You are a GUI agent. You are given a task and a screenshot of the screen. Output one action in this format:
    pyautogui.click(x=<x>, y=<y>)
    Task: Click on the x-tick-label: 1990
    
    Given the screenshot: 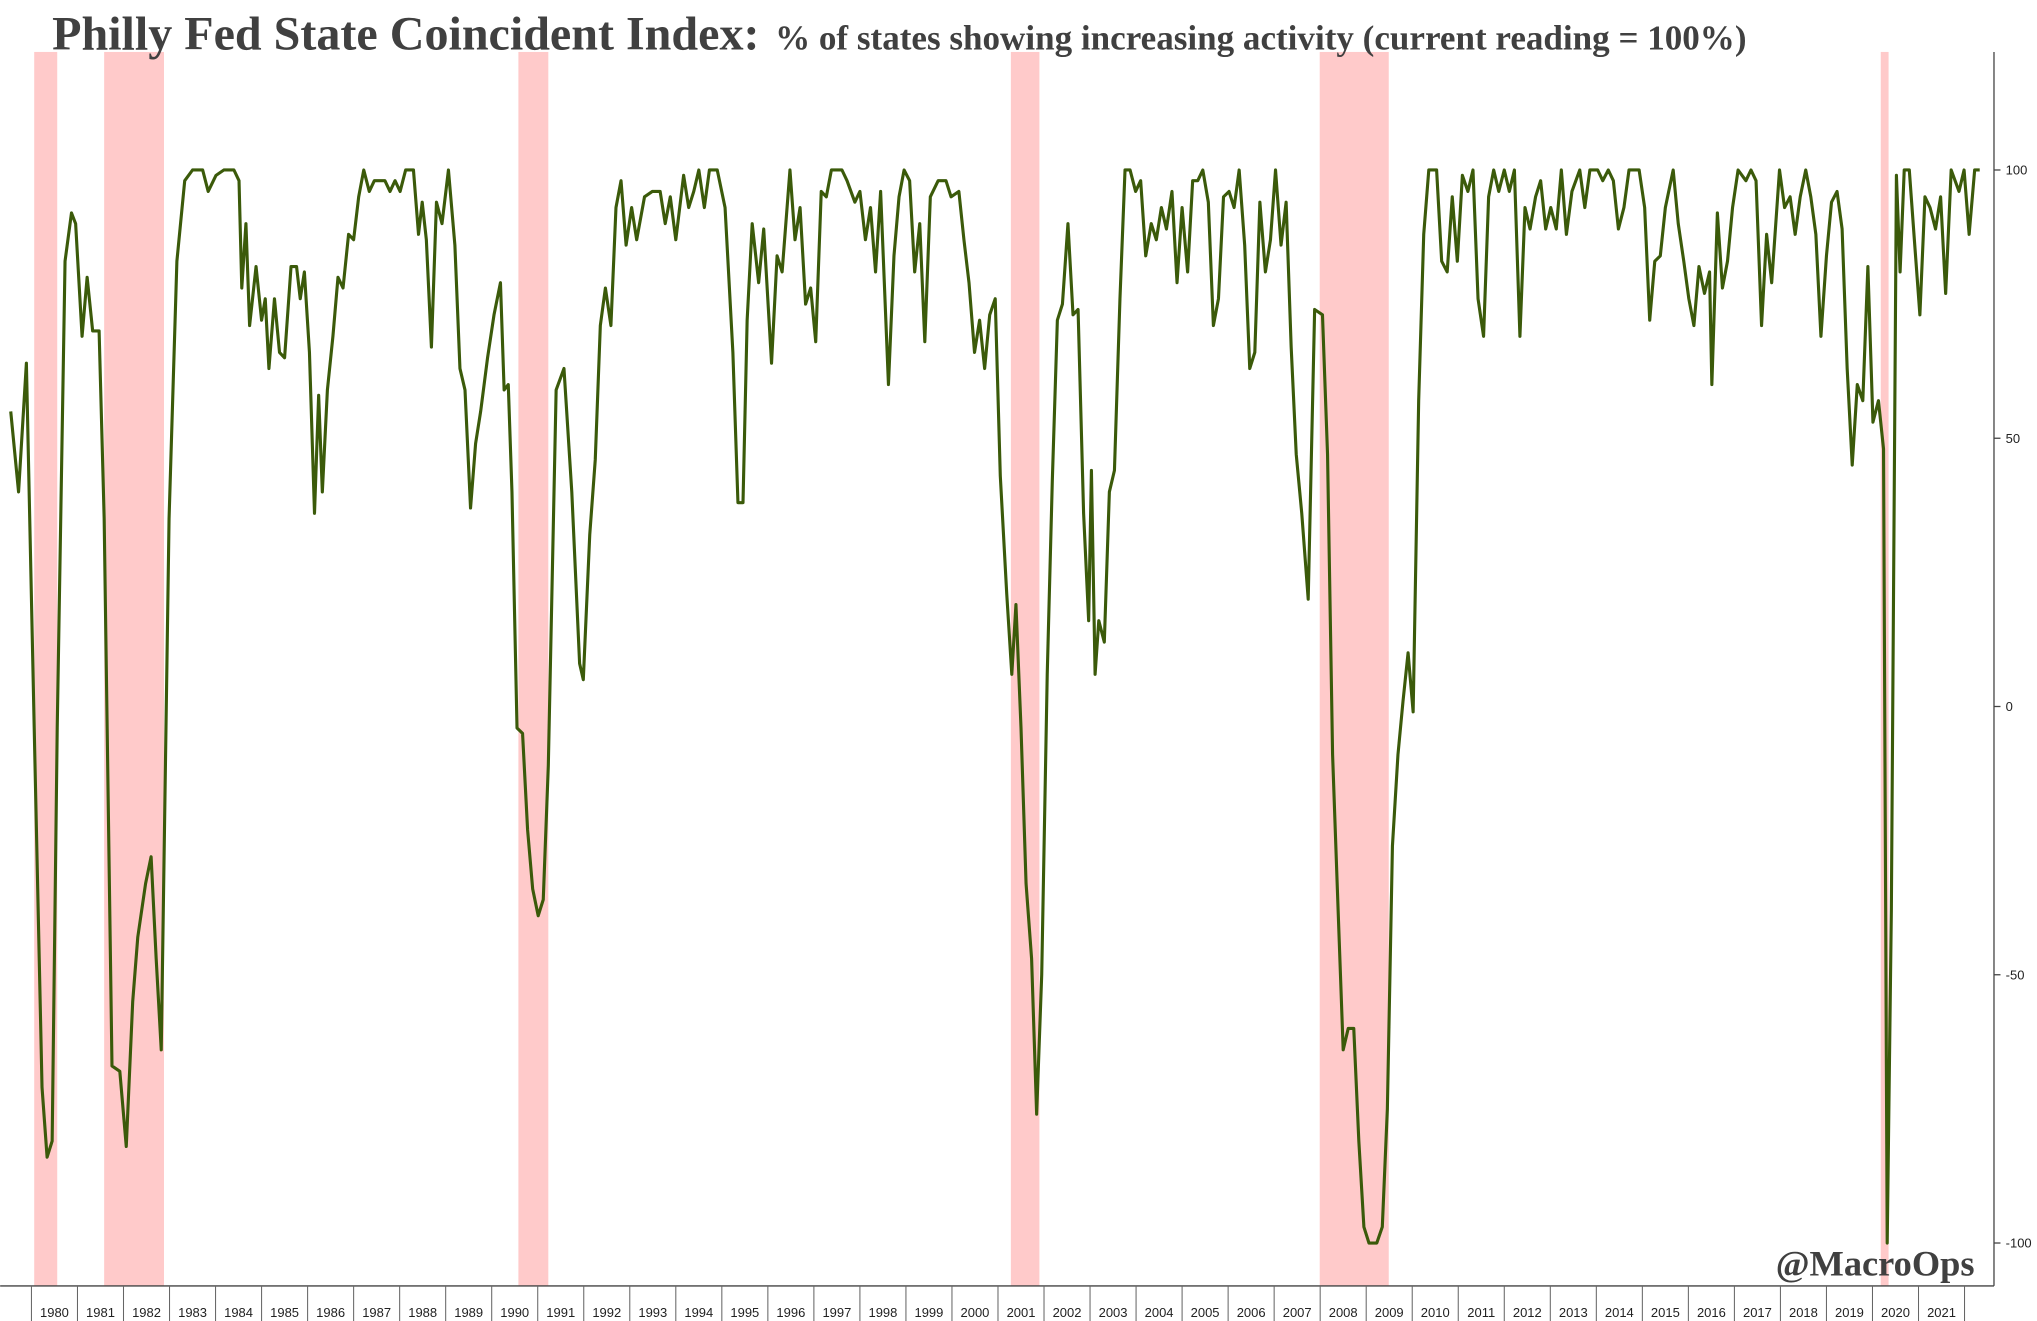 What is the action you would take?
    pyautogui.click(x=514, y=1312)
    